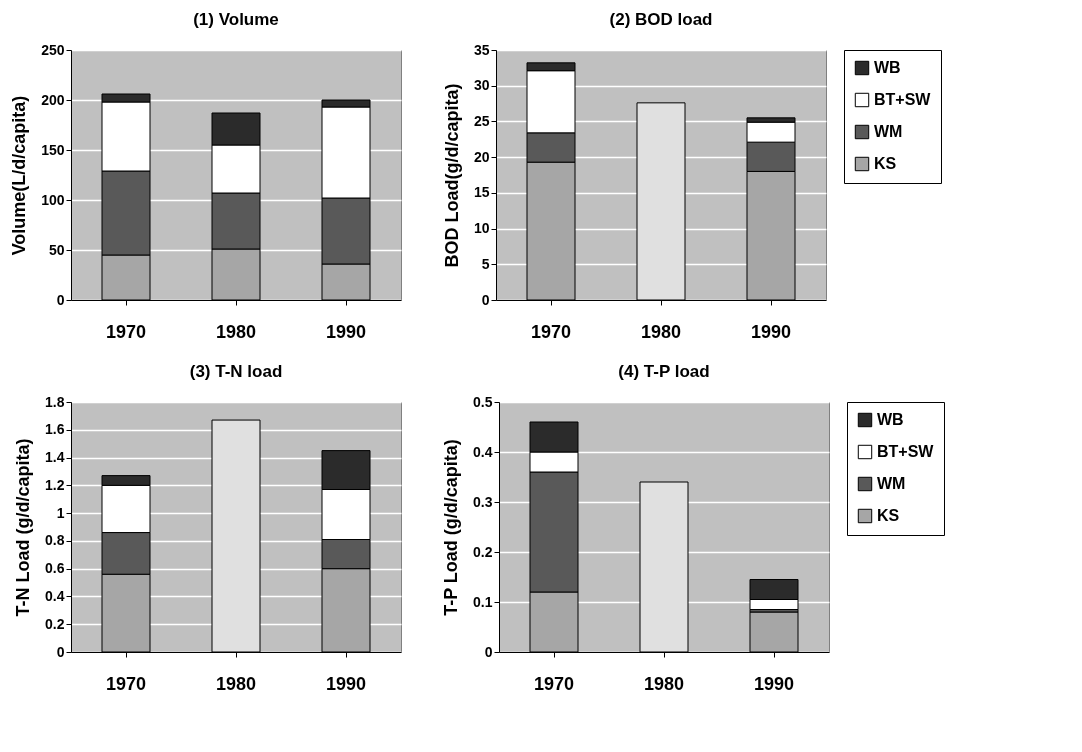 The width and height of the screenshot is (1082, 752). What do you see at coordinates (19, 175) in the screenshot?
I see `y-axis-title: Volume(L/d/capita)` at bounding box center [19, 175].